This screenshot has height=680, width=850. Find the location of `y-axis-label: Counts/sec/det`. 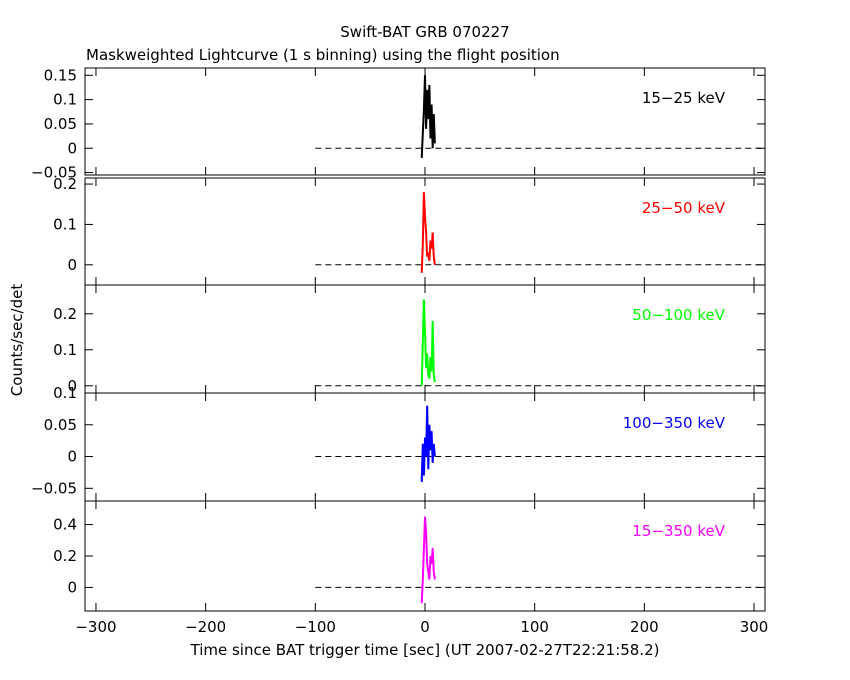

y-axis-label: Counts/sec/det is located at coordinates (17, 340).